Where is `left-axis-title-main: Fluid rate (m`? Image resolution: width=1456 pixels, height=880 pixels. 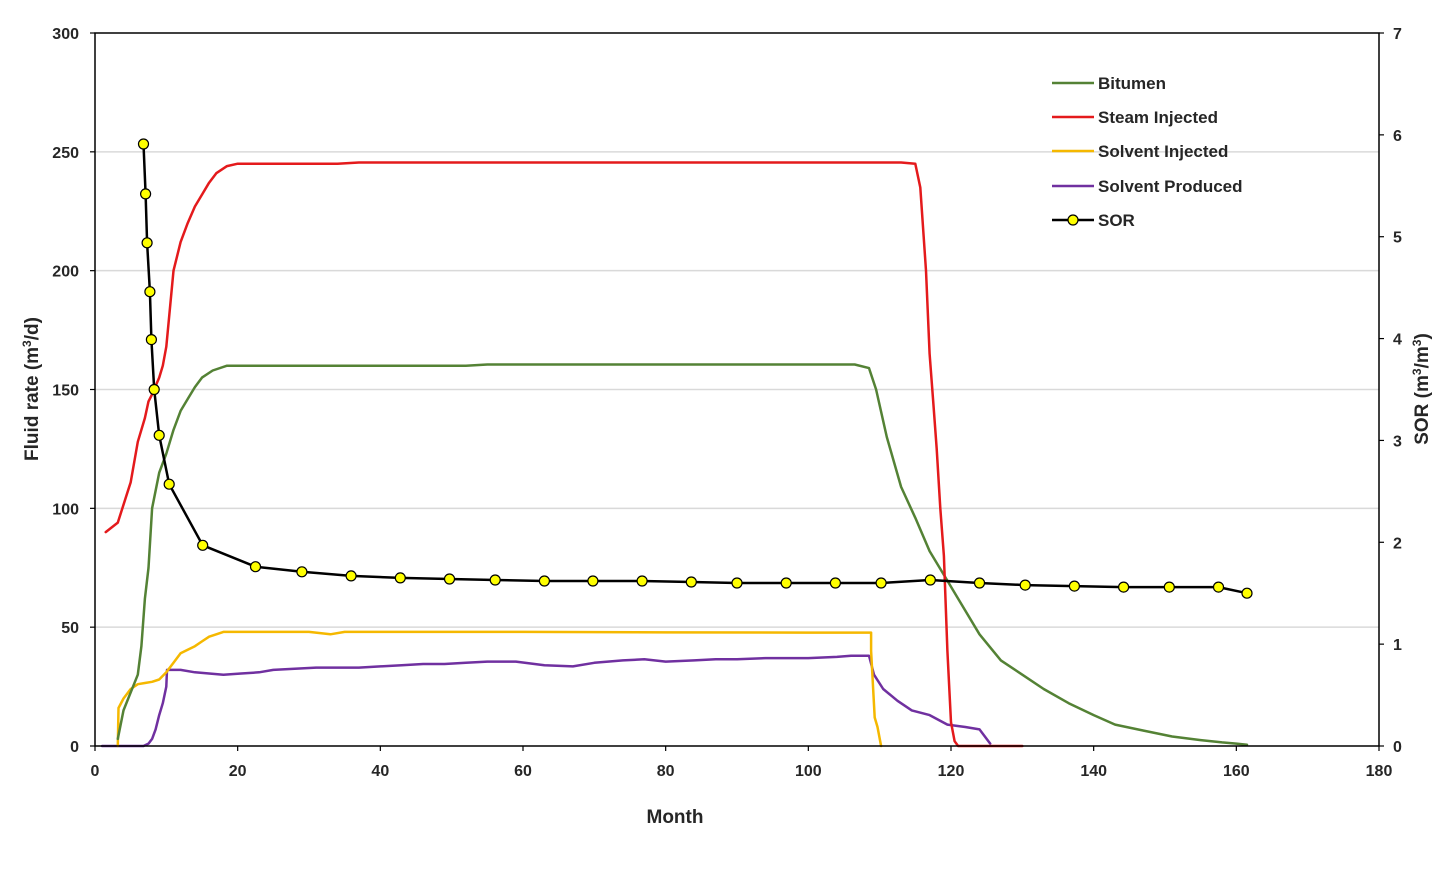 left-axis-title-main: Fluid rate (m is located at coordinates (32, 404).